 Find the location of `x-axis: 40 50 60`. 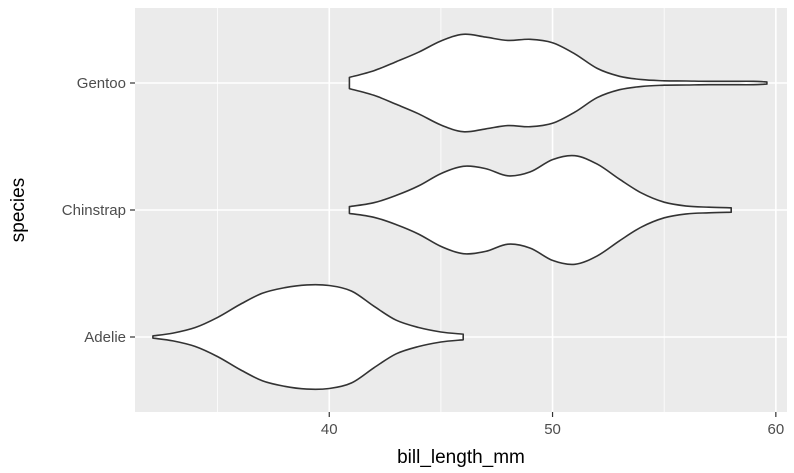

x-axis: 40 50 60 is located at coordinates (552, 425).